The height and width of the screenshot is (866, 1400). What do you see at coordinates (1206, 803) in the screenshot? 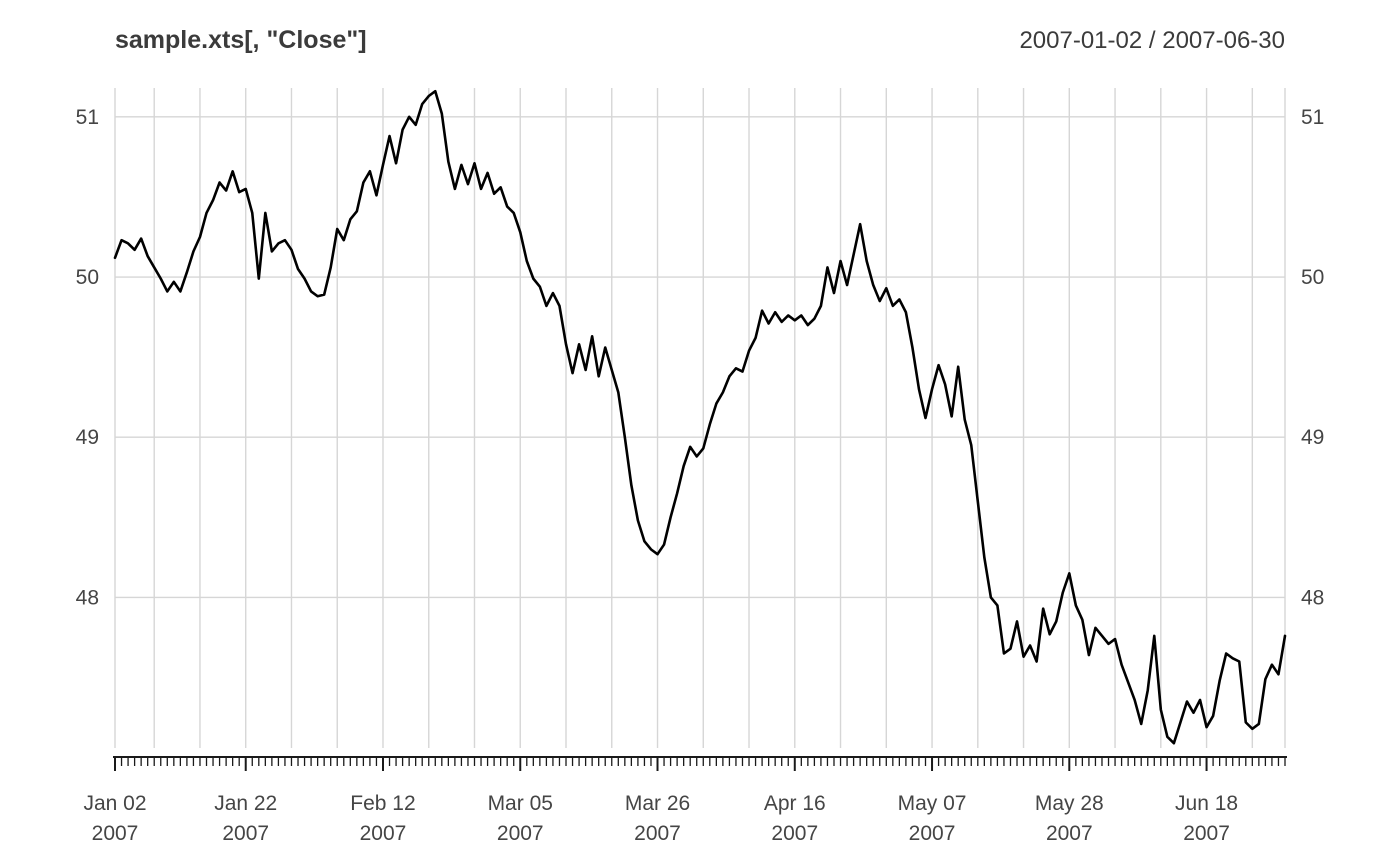
I see `x-axis-label-date: Jun 18` at bounding box center [1206, 803].